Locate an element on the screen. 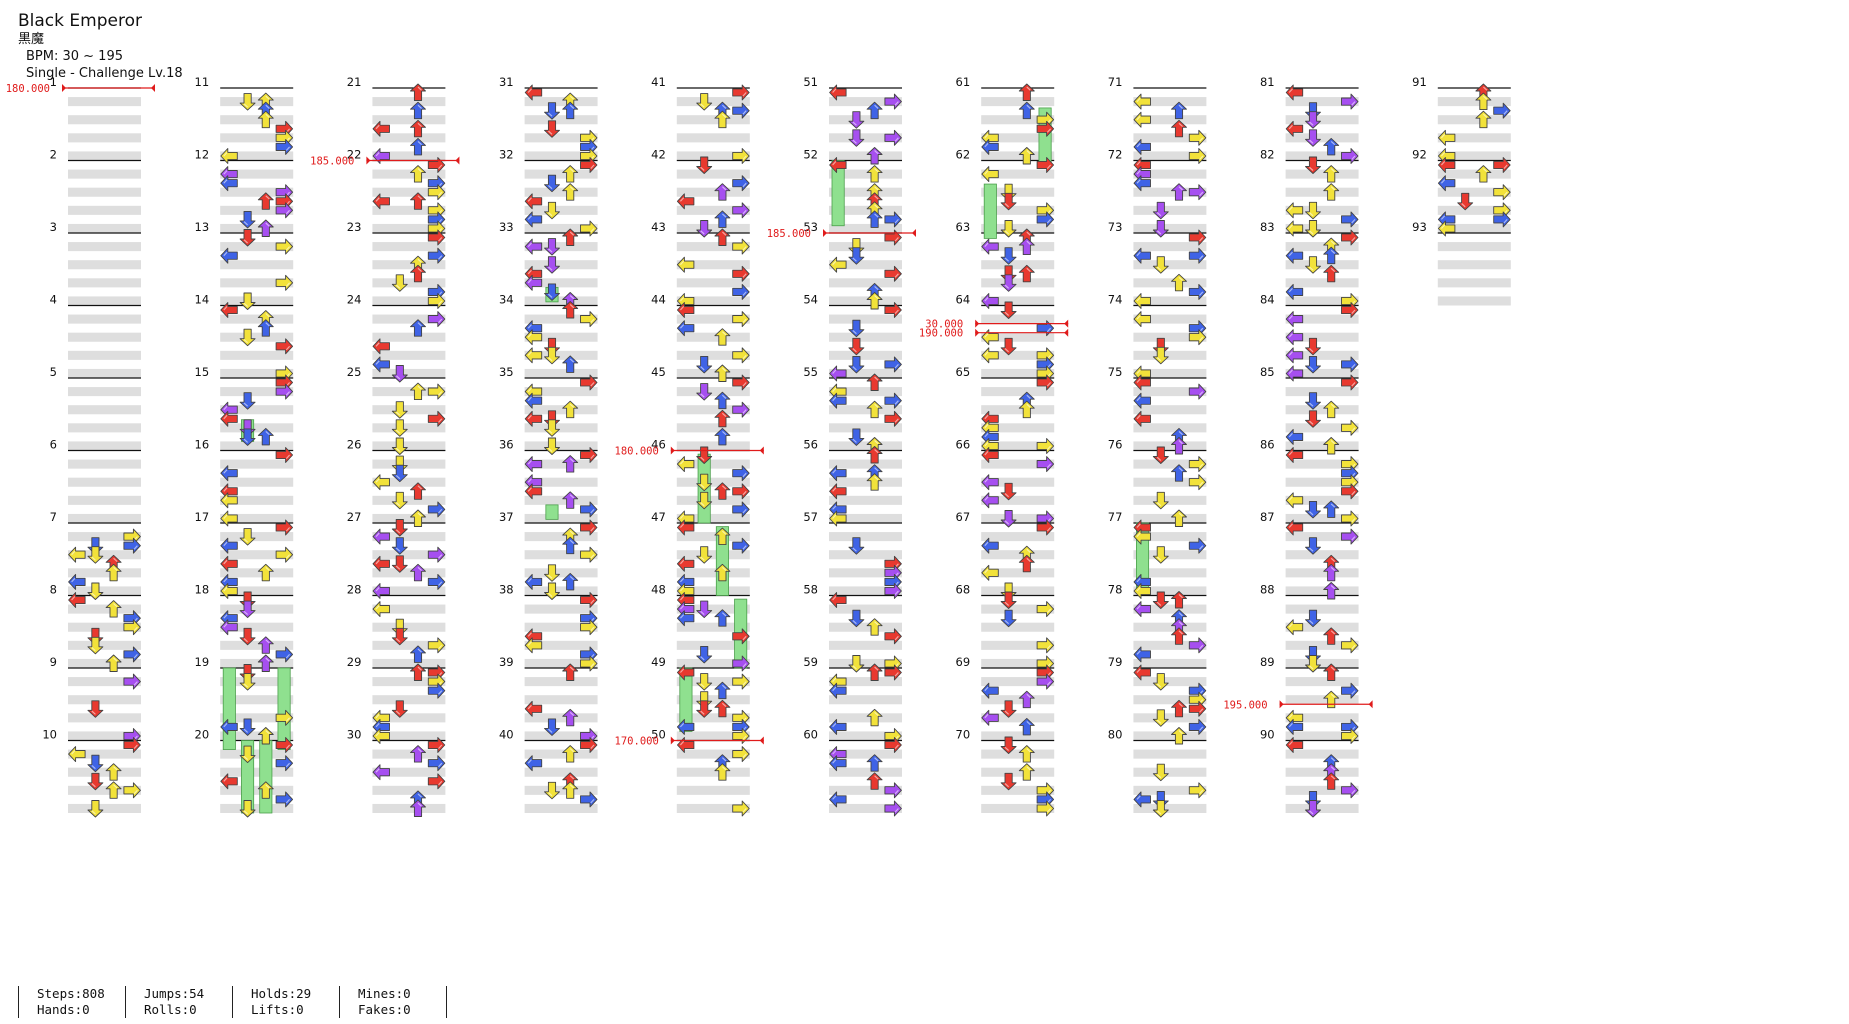 The width and height of the screenshot is (1849, 1024). steps-count: Steps:808 is located at coordinates (71, 993).